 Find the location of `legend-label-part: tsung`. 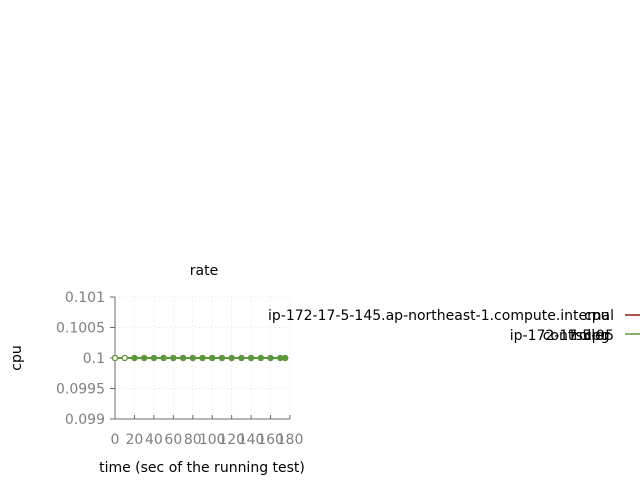

legend-label-part: tsung is located at coordinates (589, 336).